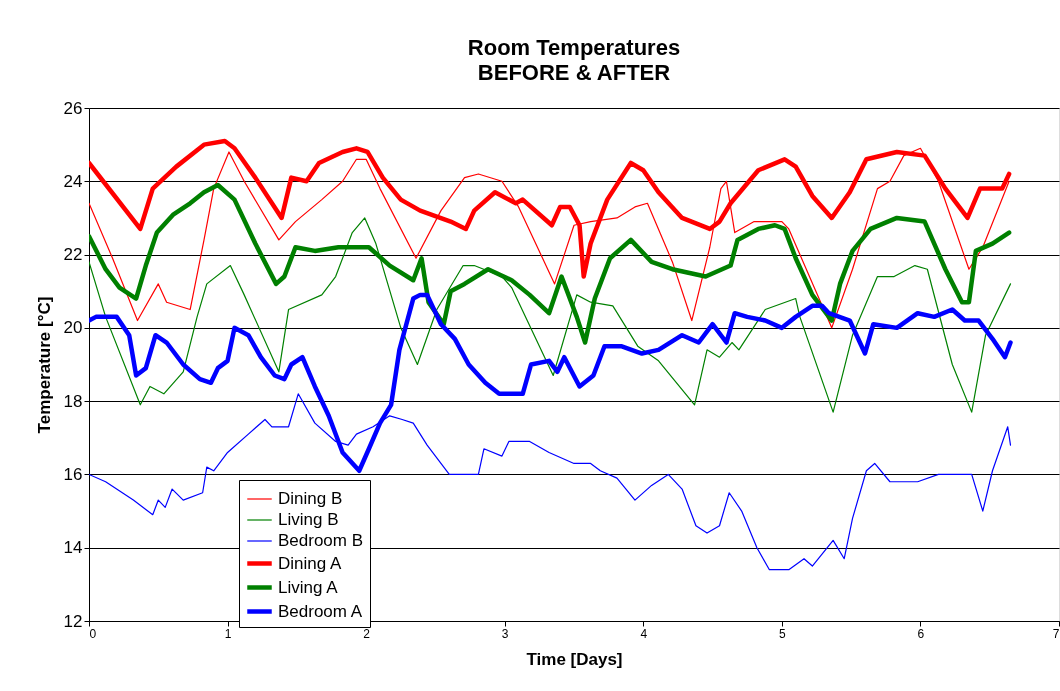 The height and width of the screenshot is (691, 1060). I want to click on legend-label: Living B, so click(308, 519).